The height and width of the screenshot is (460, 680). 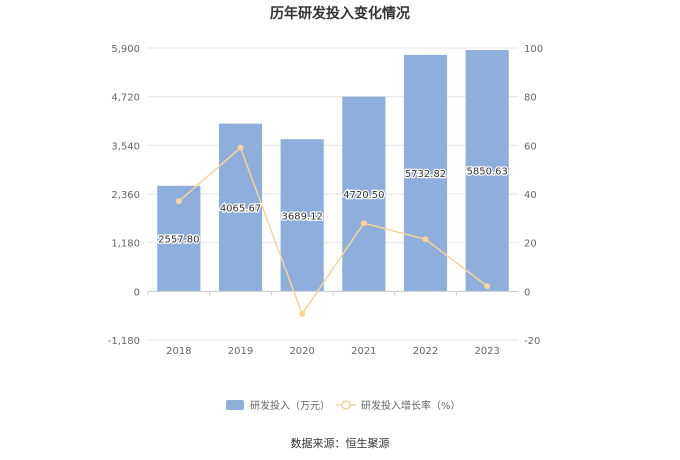 What do you see at coordinates (411, 405) in the screenshot?
I see `legend-line-label: 研发投入增长率（%）` at bounding box center [411, 405].